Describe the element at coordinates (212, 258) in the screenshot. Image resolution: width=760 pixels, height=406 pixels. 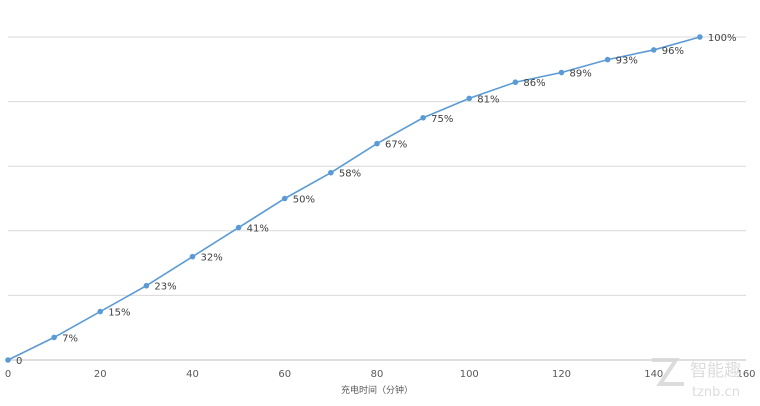
I see `data-label-4: 32%` at that location.